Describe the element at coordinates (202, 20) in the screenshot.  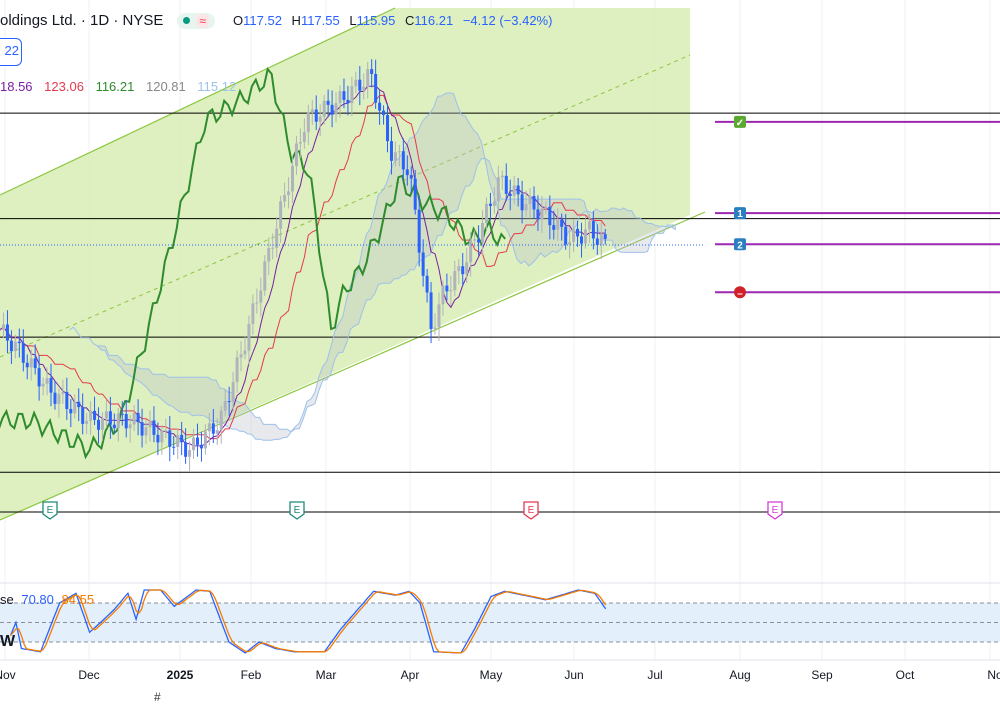
I see `wave-icon: ≈` at that location.